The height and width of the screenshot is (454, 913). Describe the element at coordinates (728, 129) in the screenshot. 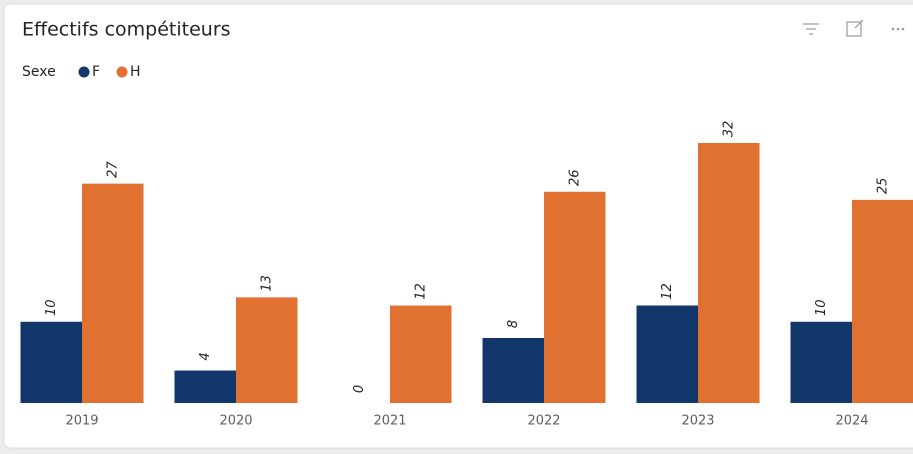

I see `data-label: 32` at that location.